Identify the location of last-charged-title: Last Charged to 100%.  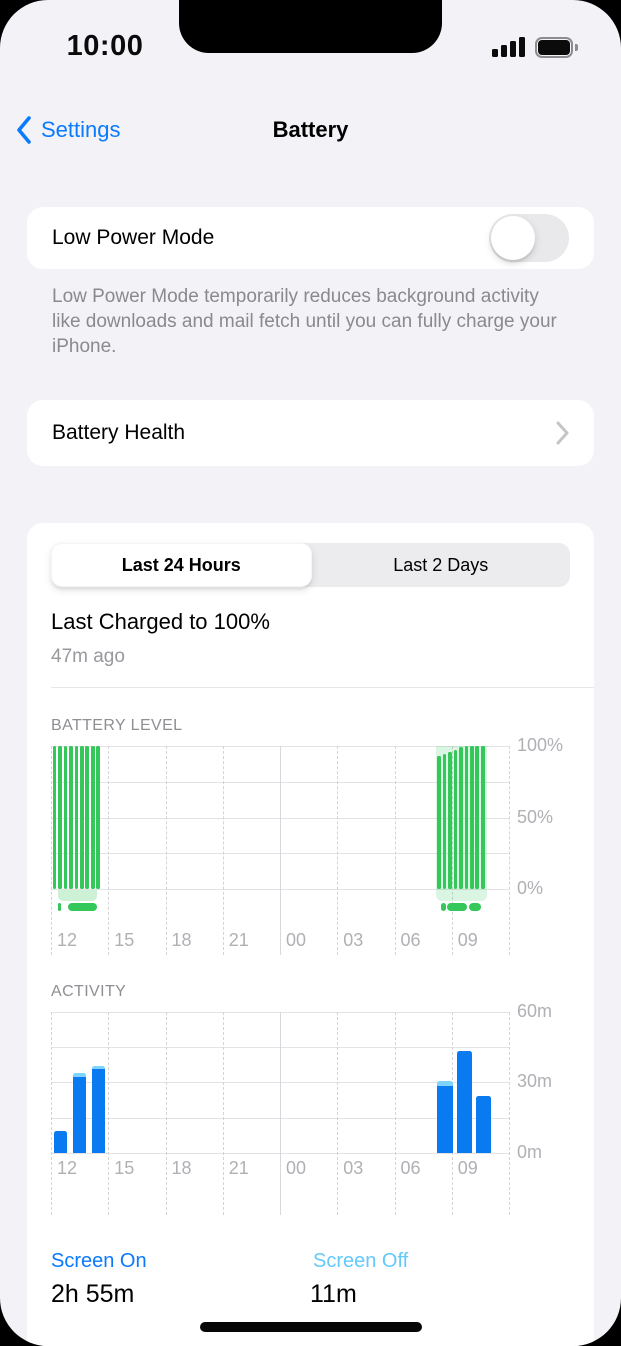
(160, 621).